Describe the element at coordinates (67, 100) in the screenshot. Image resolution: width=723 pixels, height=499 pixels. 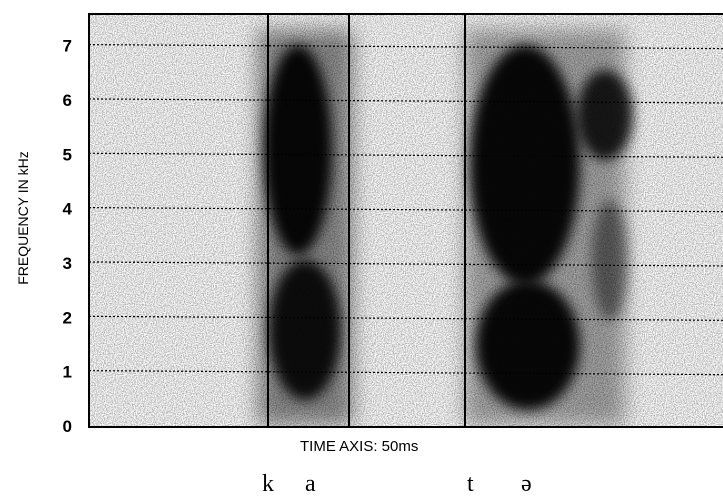
I see `y-tick-label: 6` at that location.